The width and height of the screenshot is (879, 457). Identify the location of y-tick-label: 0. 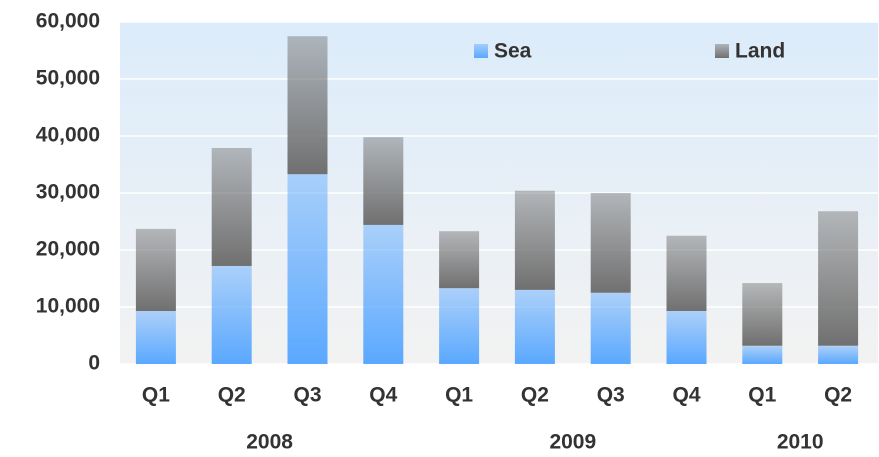
(94, 363).